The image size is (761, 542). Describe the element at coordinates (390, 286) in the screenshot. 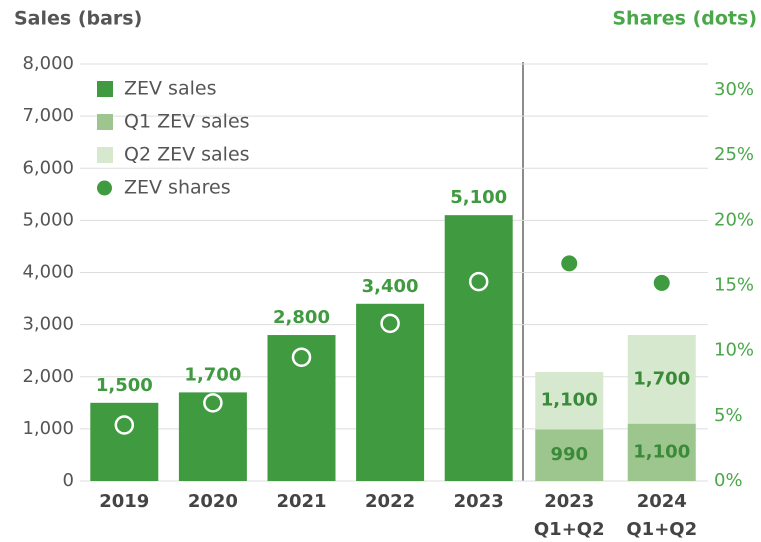

I see `value-label: 3,400` at that location.